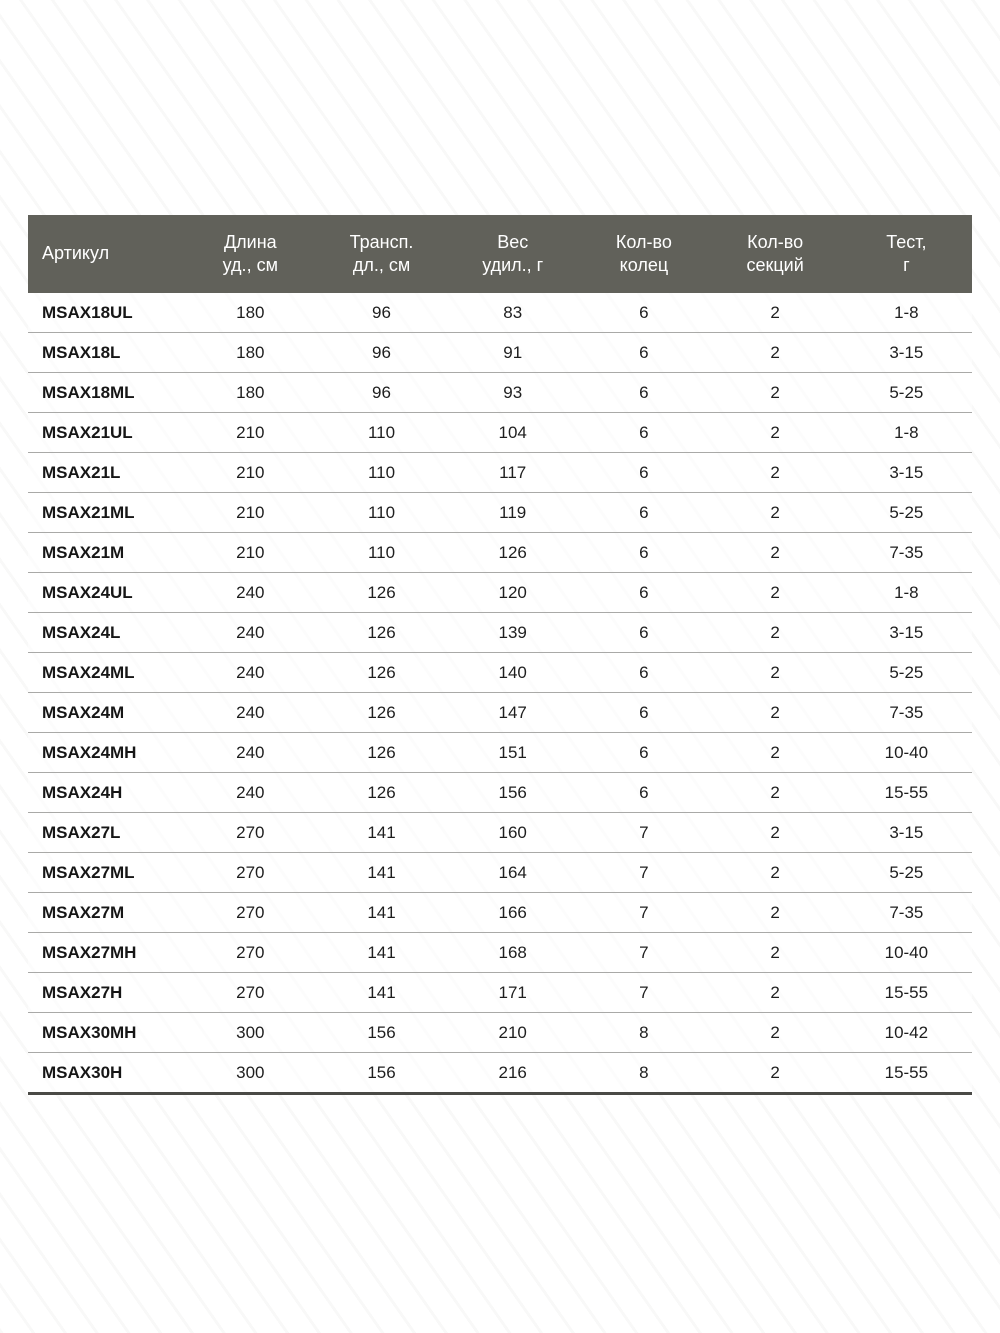 The height and width of the screenshot is (1333, 1000). Describe the element at coordinates (513, 254) in the screenshot. I see `column-header: Вес удил., г` at that location.